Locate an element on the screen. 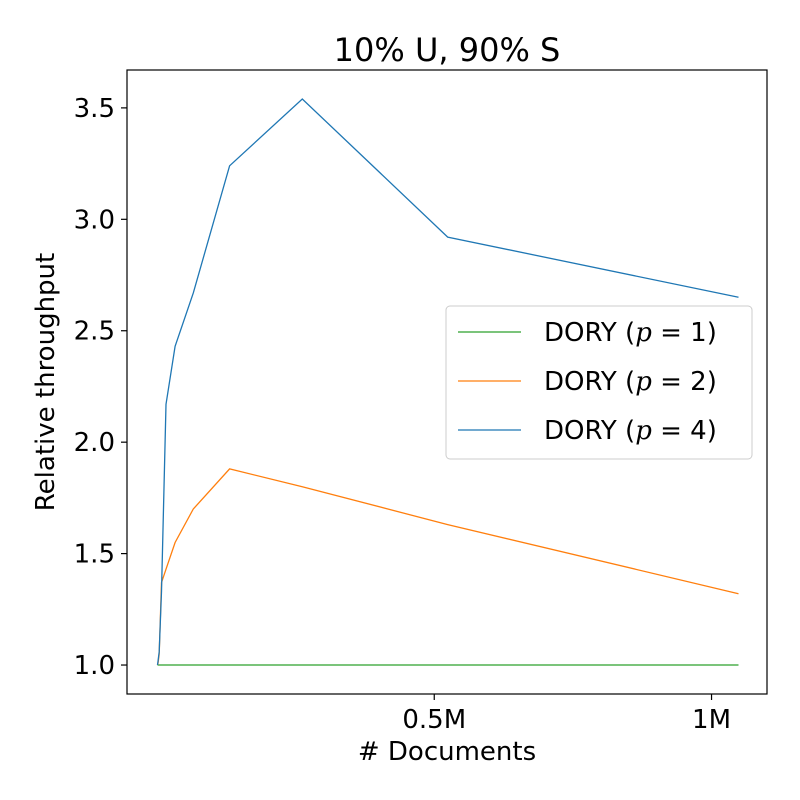 The image size is (800, 800). legend-label-1: DORY (p = 1) is located at coordinates (630, 333).